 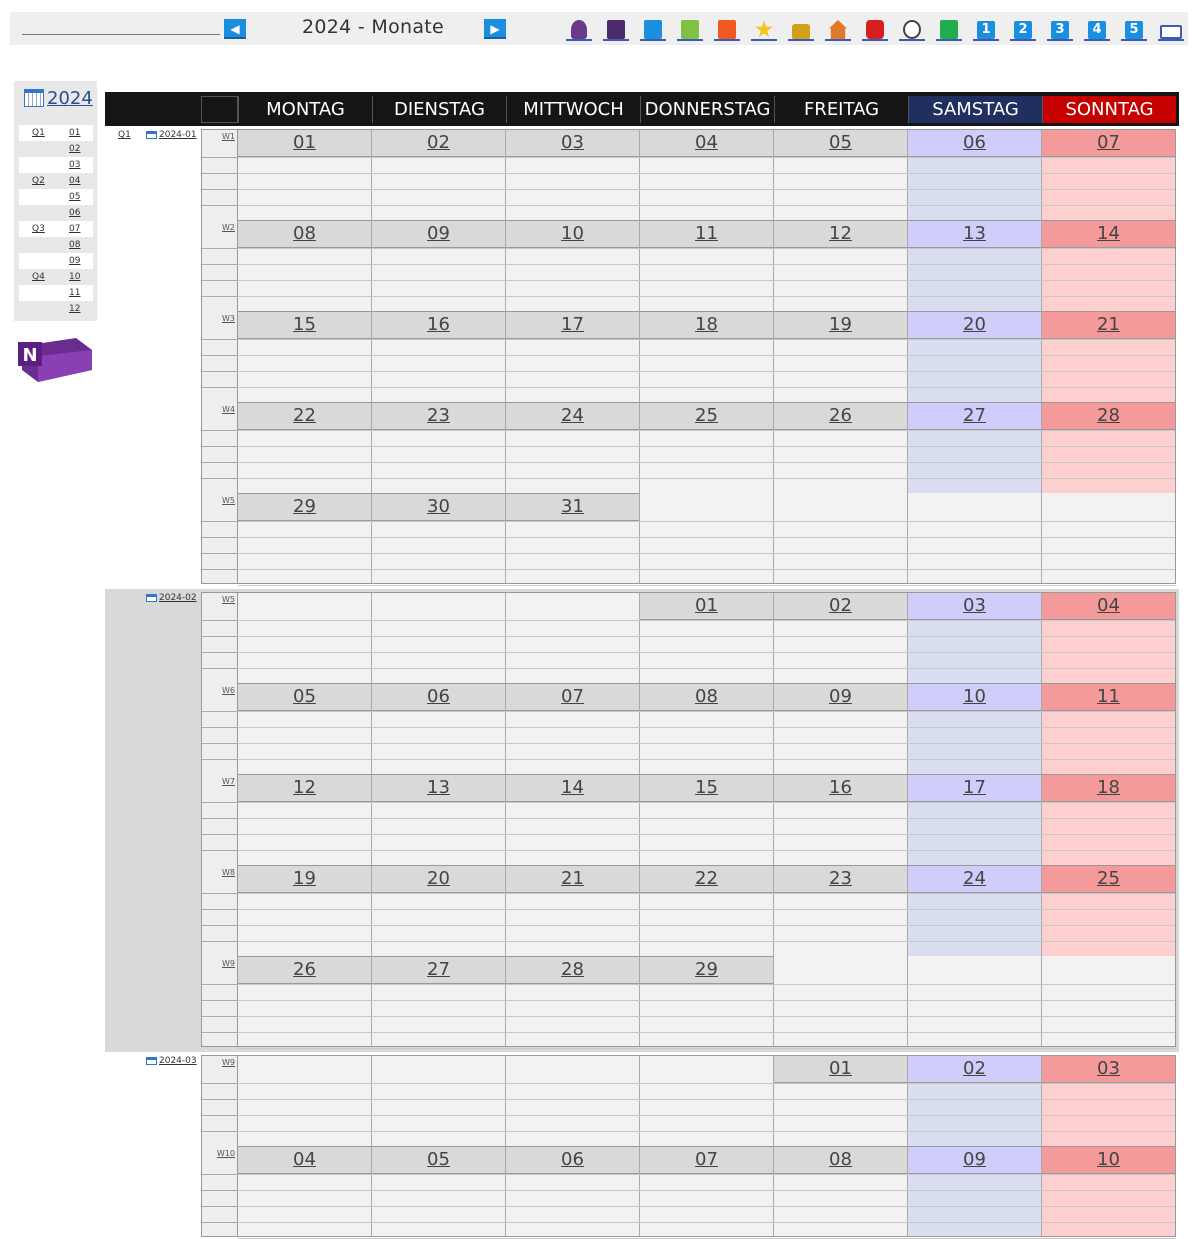 What do you see at coordinates (438, 324) in the screenshot?
I see `day-number-link: 16` at bounding box center [438, 324].